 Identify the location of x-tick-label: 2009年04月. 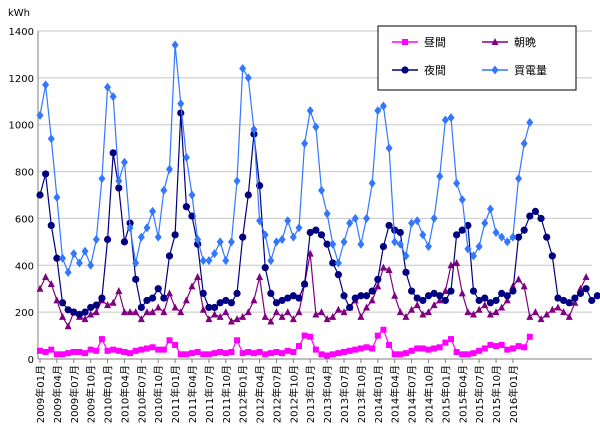
(57, 394).